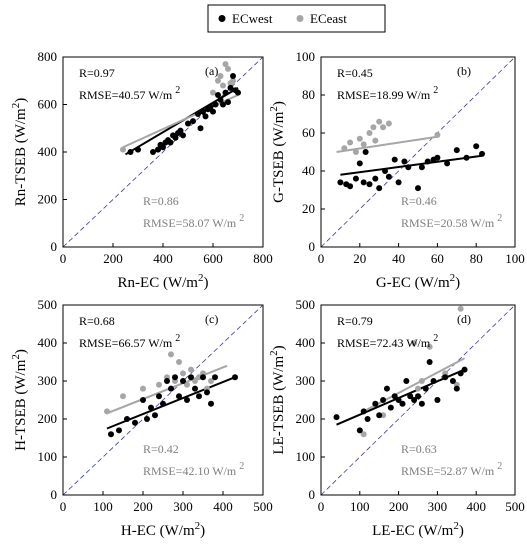 The width and height of the screenshot is (527, 550). I want to click on plot-frame, so click(163, 400).